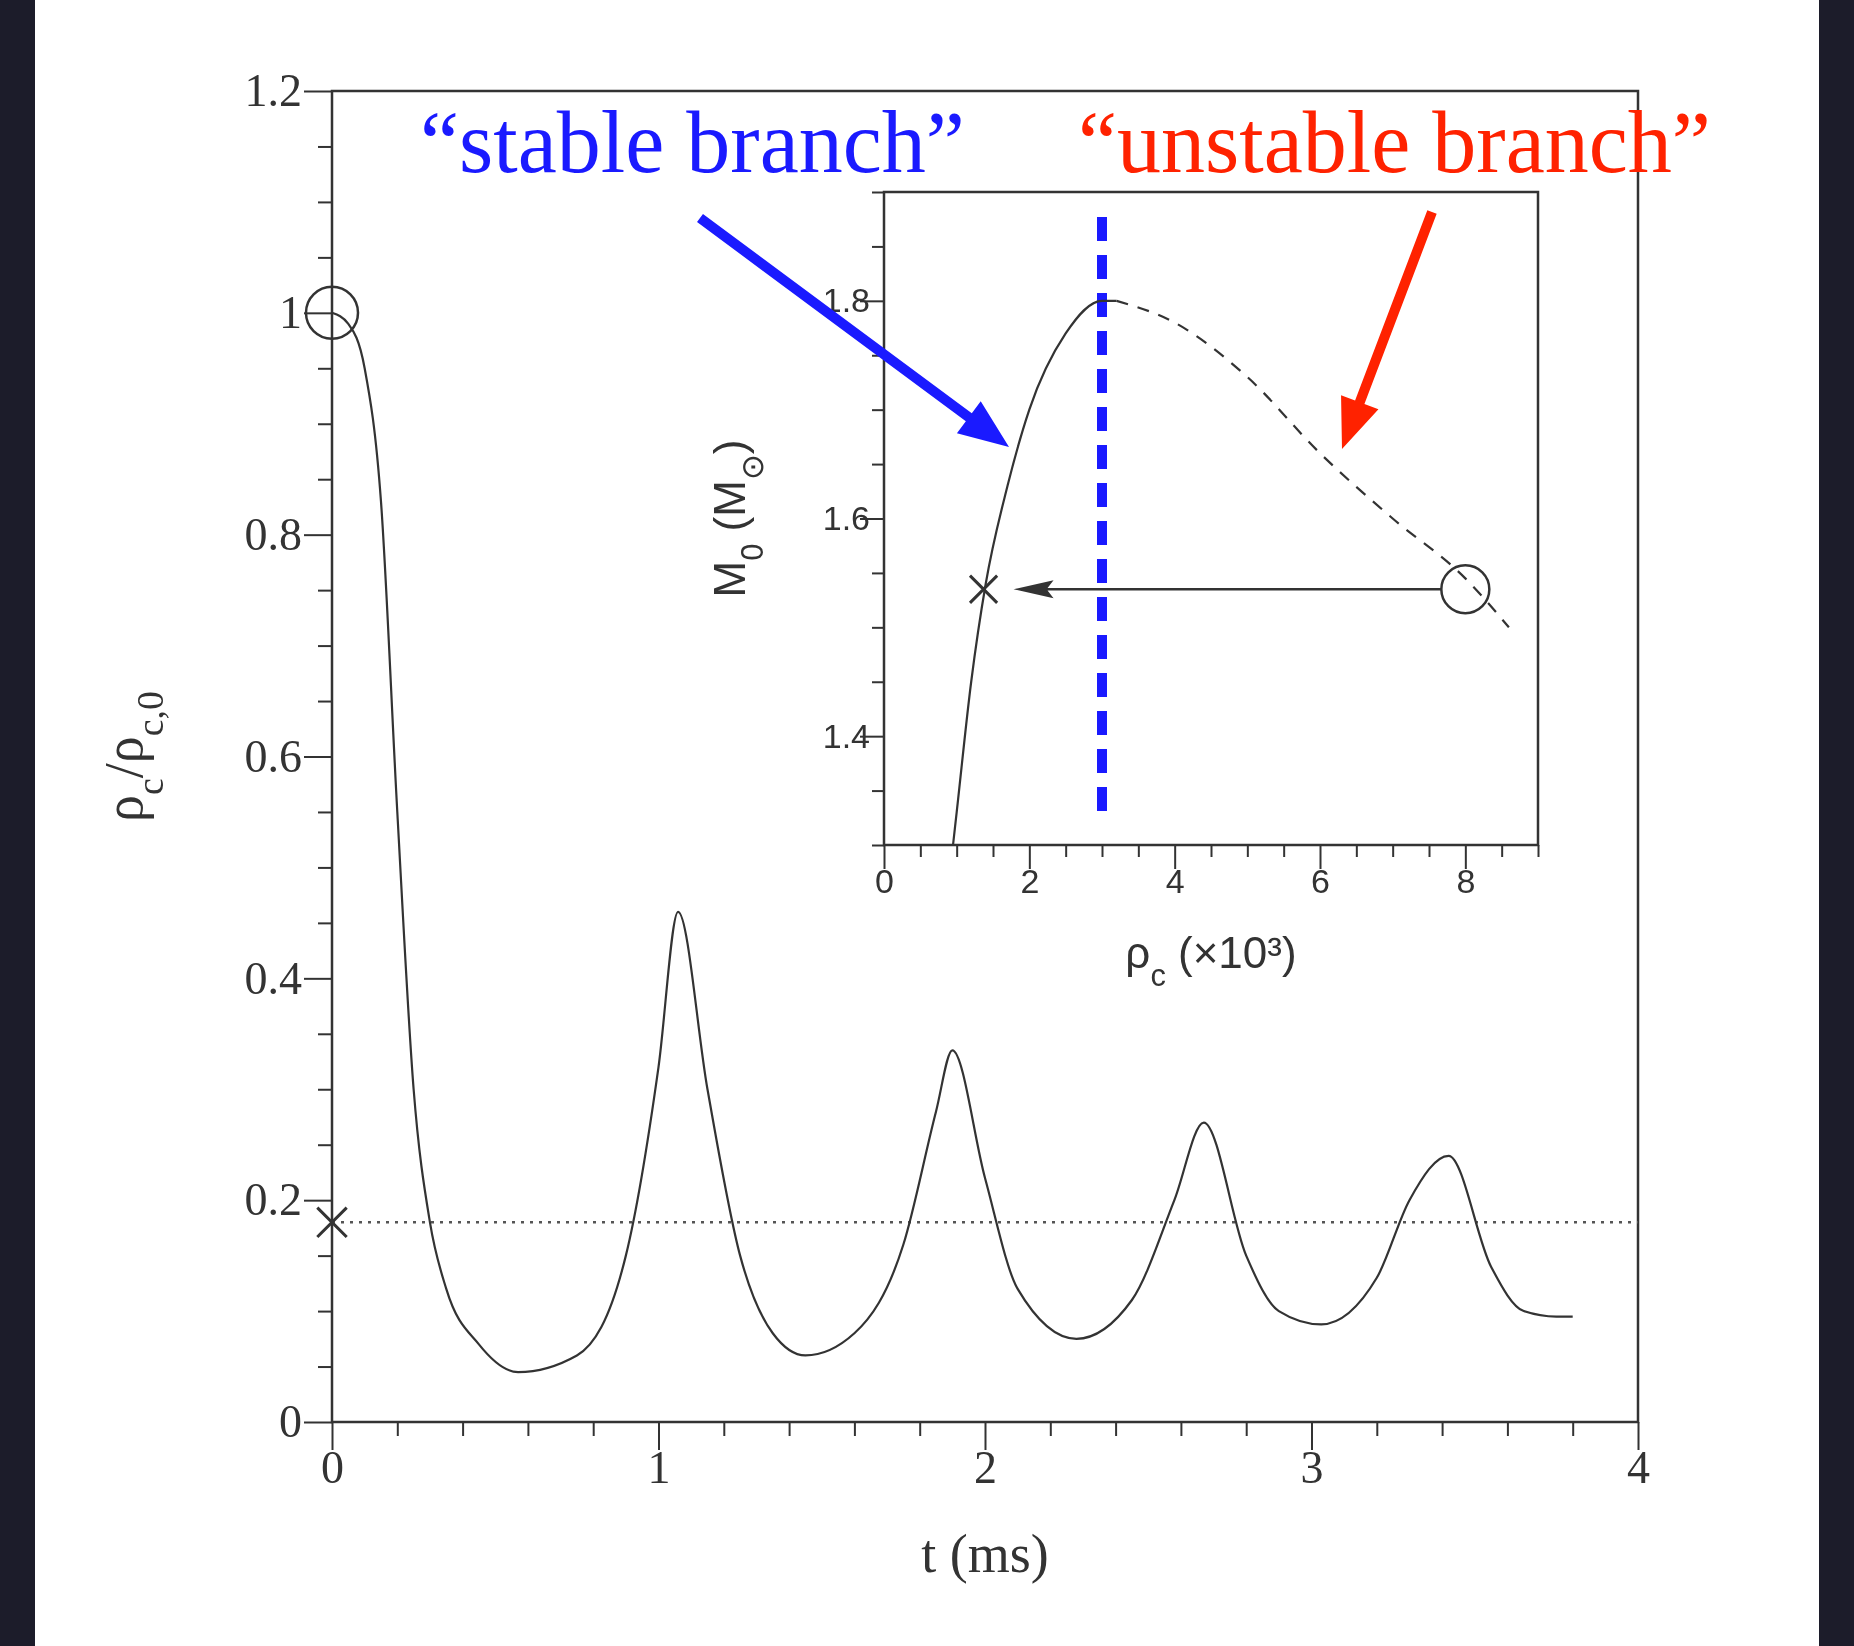  Describe the element at coordinates (1312, 1467) in the screenshot. I see `x-tick-label: 3` at that location.